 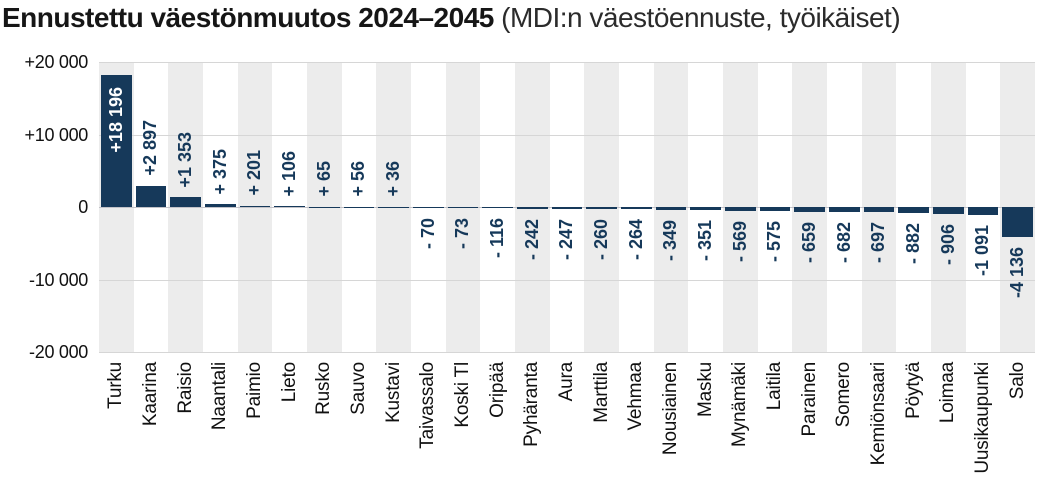 I want to click on value-label: - 242, so click(x=531, y=239).